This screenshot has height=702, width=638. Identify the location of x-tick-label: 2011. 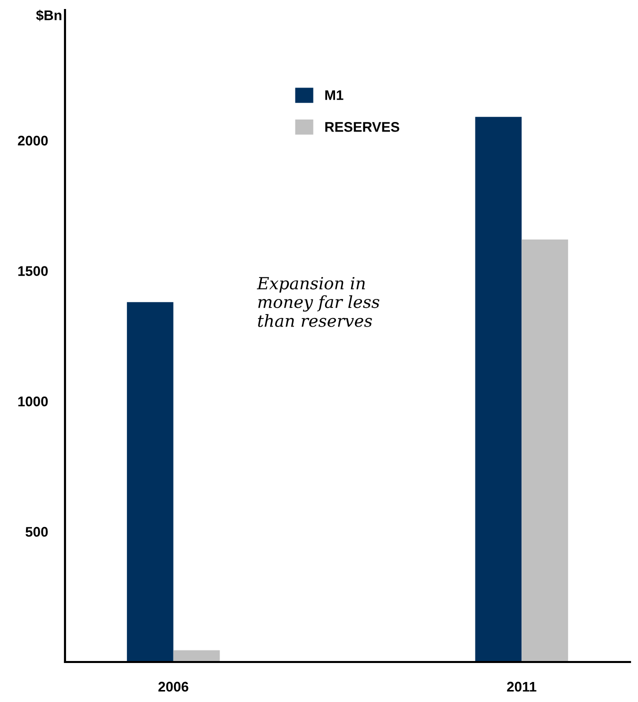
(521, 687).